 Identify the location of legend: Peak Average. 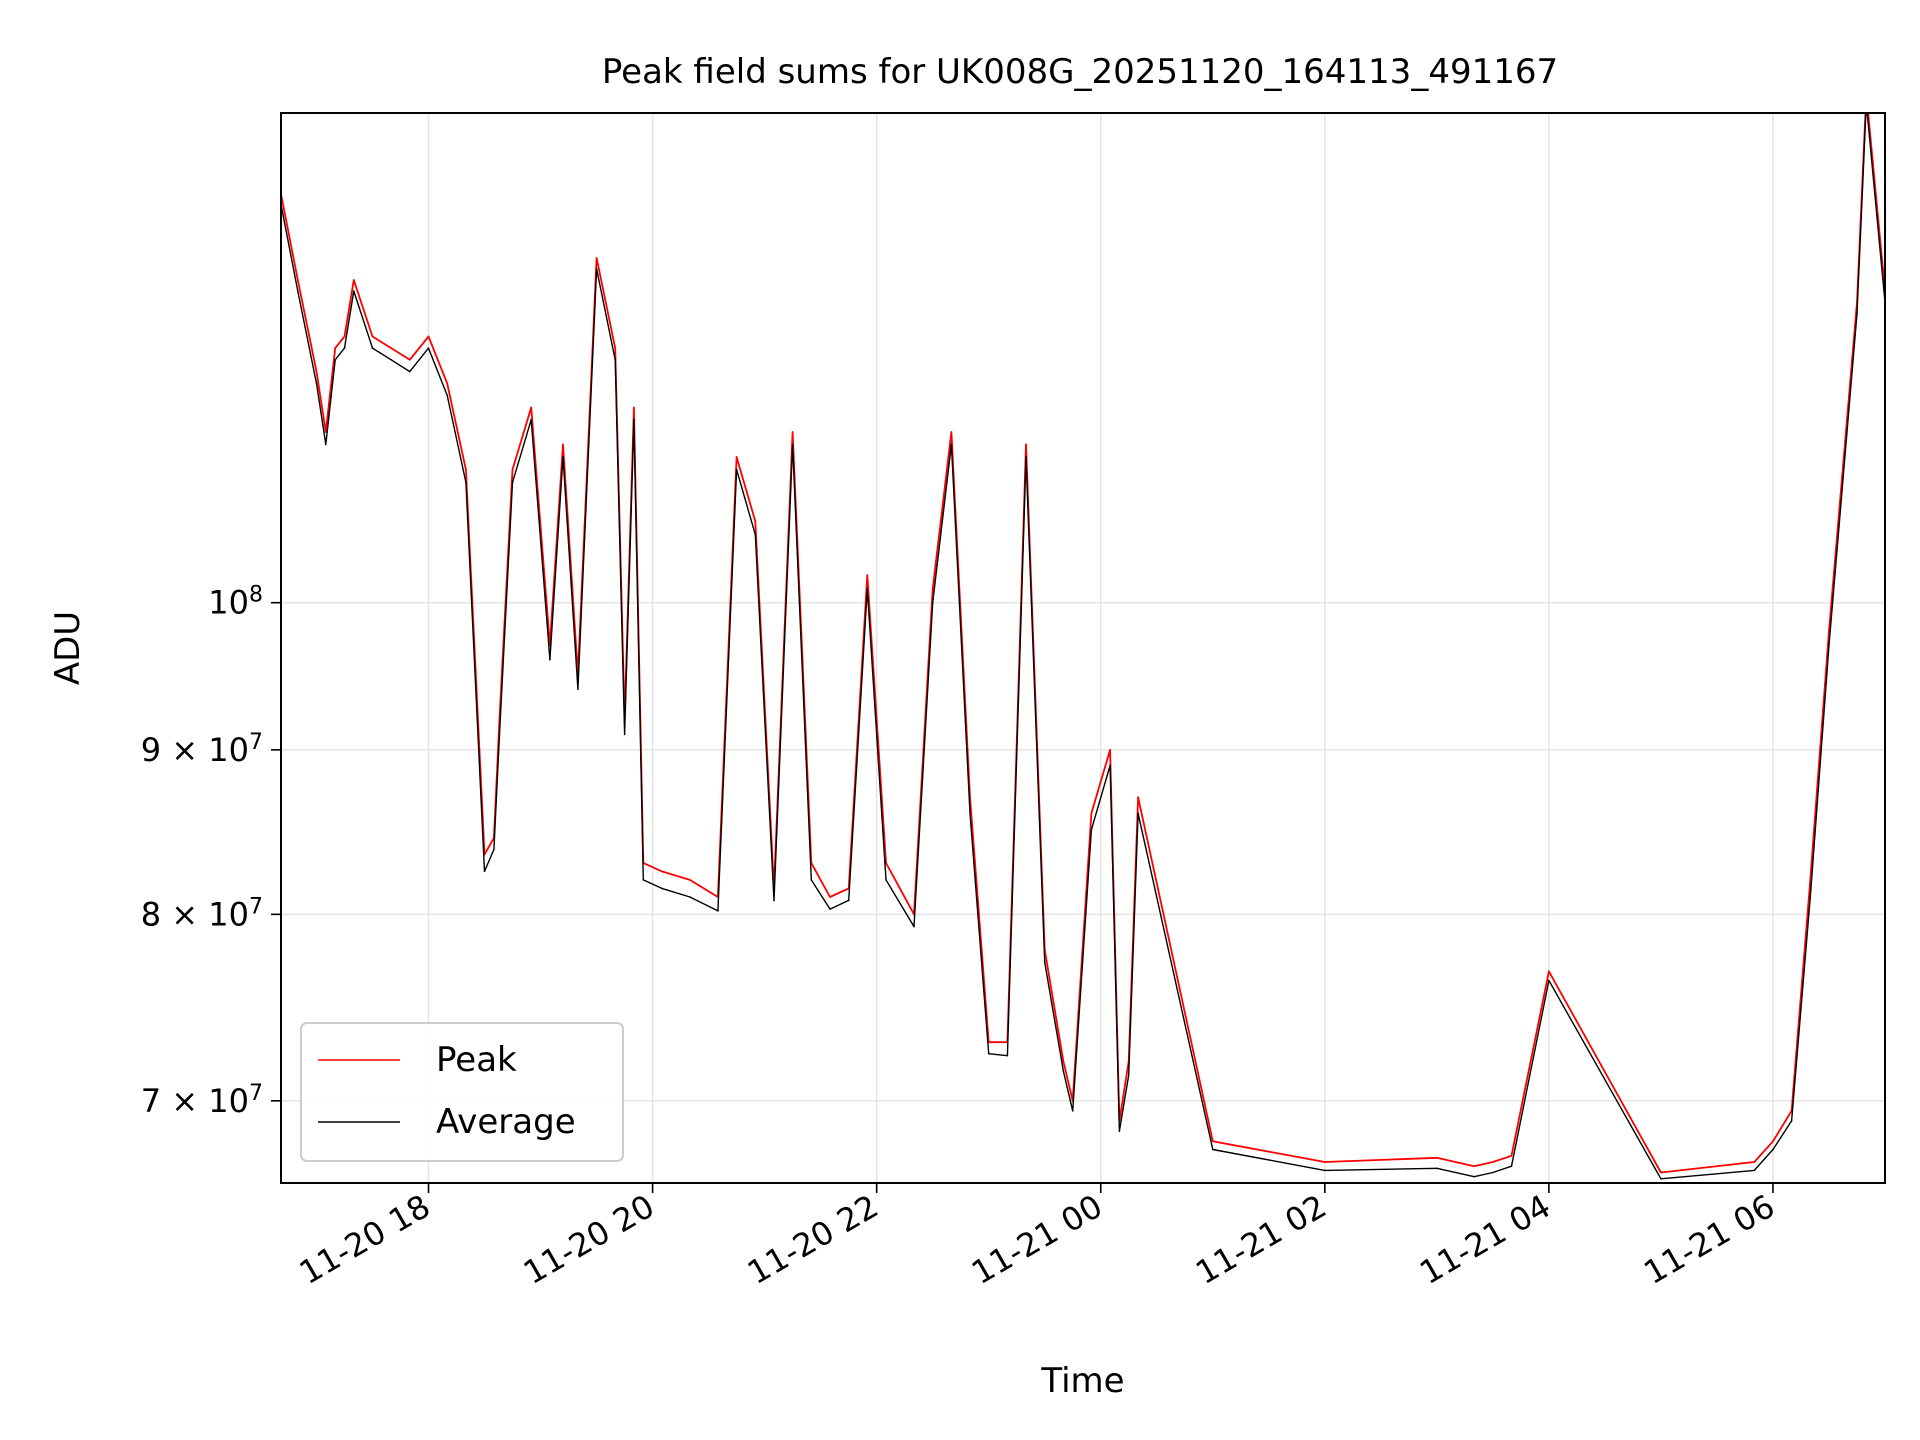
(462, 1092).